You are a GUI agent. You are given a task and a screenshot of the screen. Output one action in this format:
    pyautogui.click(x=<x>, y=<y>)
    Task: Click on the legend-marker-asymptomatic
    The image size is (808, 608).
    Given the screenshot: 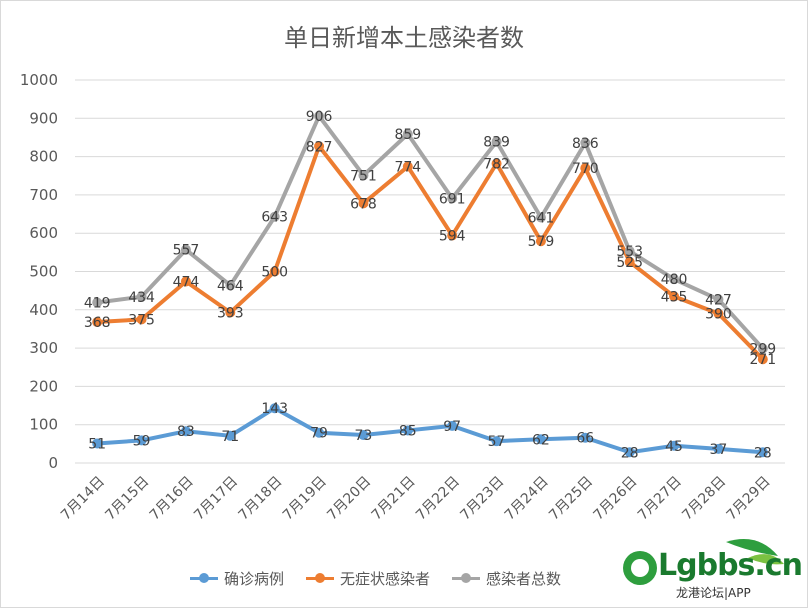 What is the action you would take?
    pyautogui.click(x=320, y=578)
    